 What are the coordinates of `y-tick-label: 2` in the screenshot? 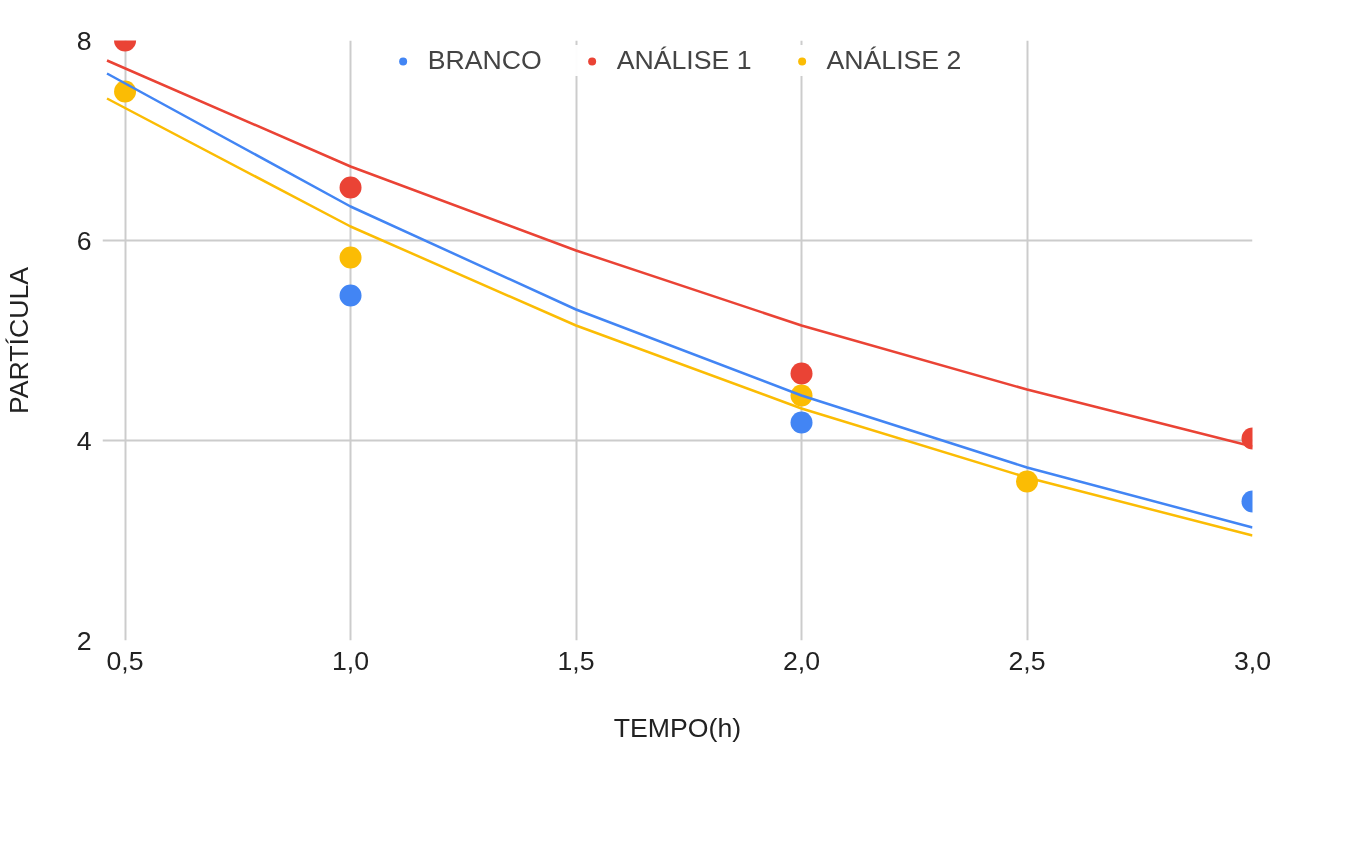 It's located at (84, 640).